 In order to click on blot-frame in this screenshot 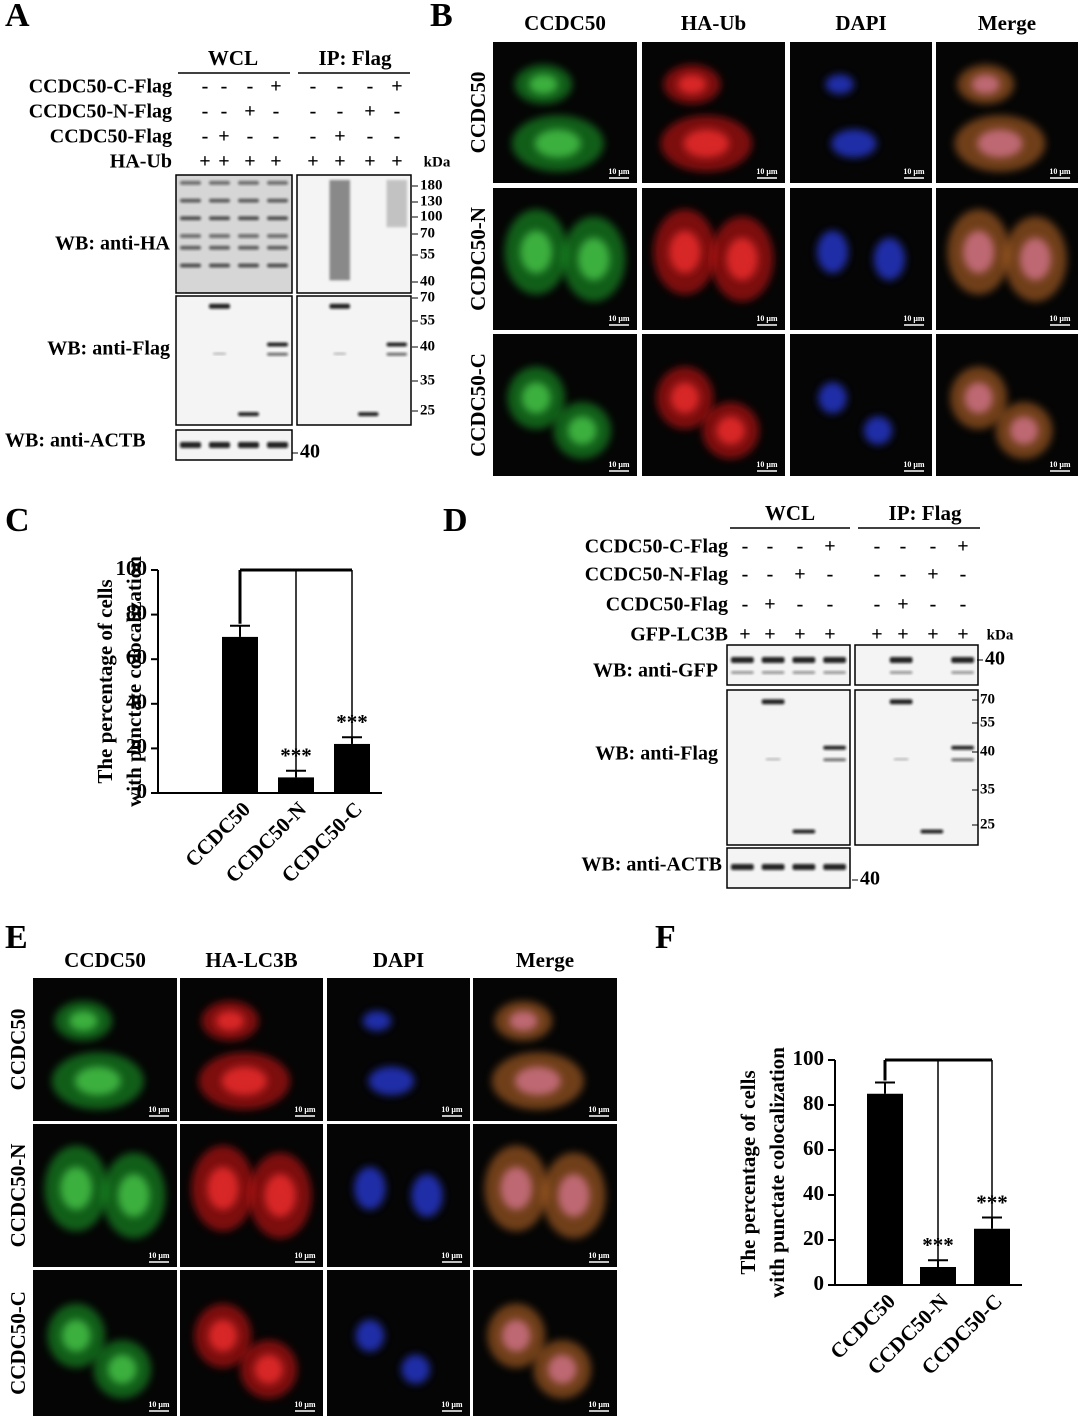, I will do `click(354, 360)`.